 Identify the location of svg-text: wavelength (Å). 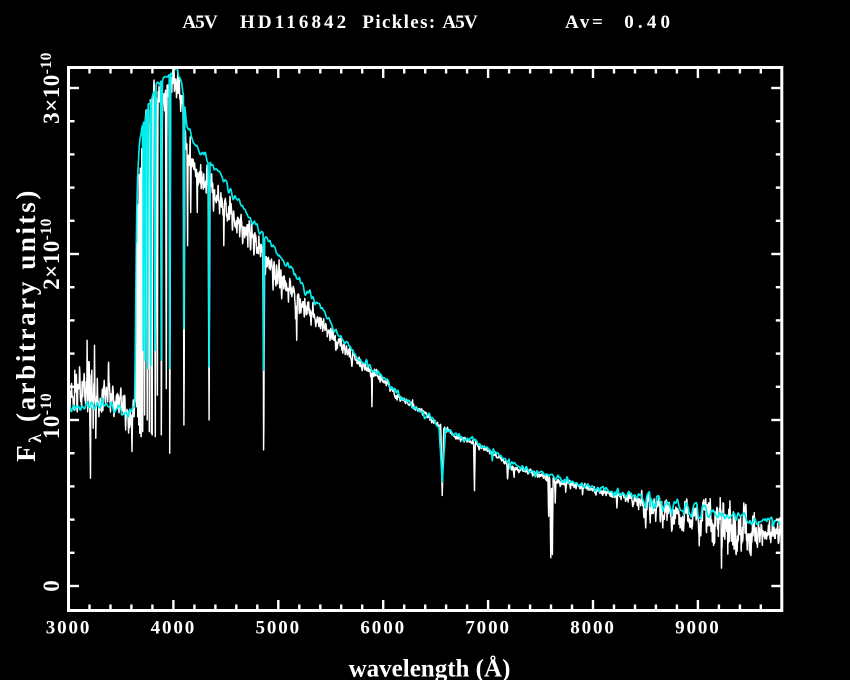
(430, 667).